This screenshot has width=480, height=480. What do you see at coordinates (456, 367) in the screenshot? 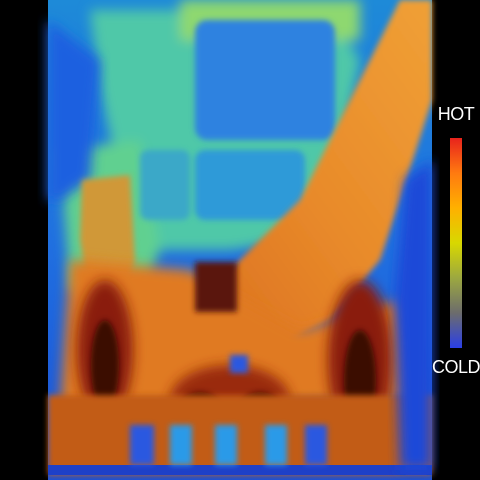
I see `cold-label: COLD` at bounding box center [456, 367].